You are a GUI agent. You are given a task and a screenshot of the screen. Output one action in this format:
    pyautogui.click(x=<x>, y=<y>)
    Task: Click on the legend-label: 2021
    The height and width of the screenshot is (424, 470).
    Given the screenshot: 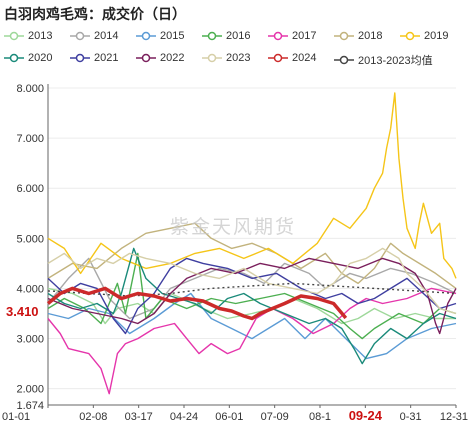 What is the action you would take?
    pyautogui.click(x=106, y=58)
    